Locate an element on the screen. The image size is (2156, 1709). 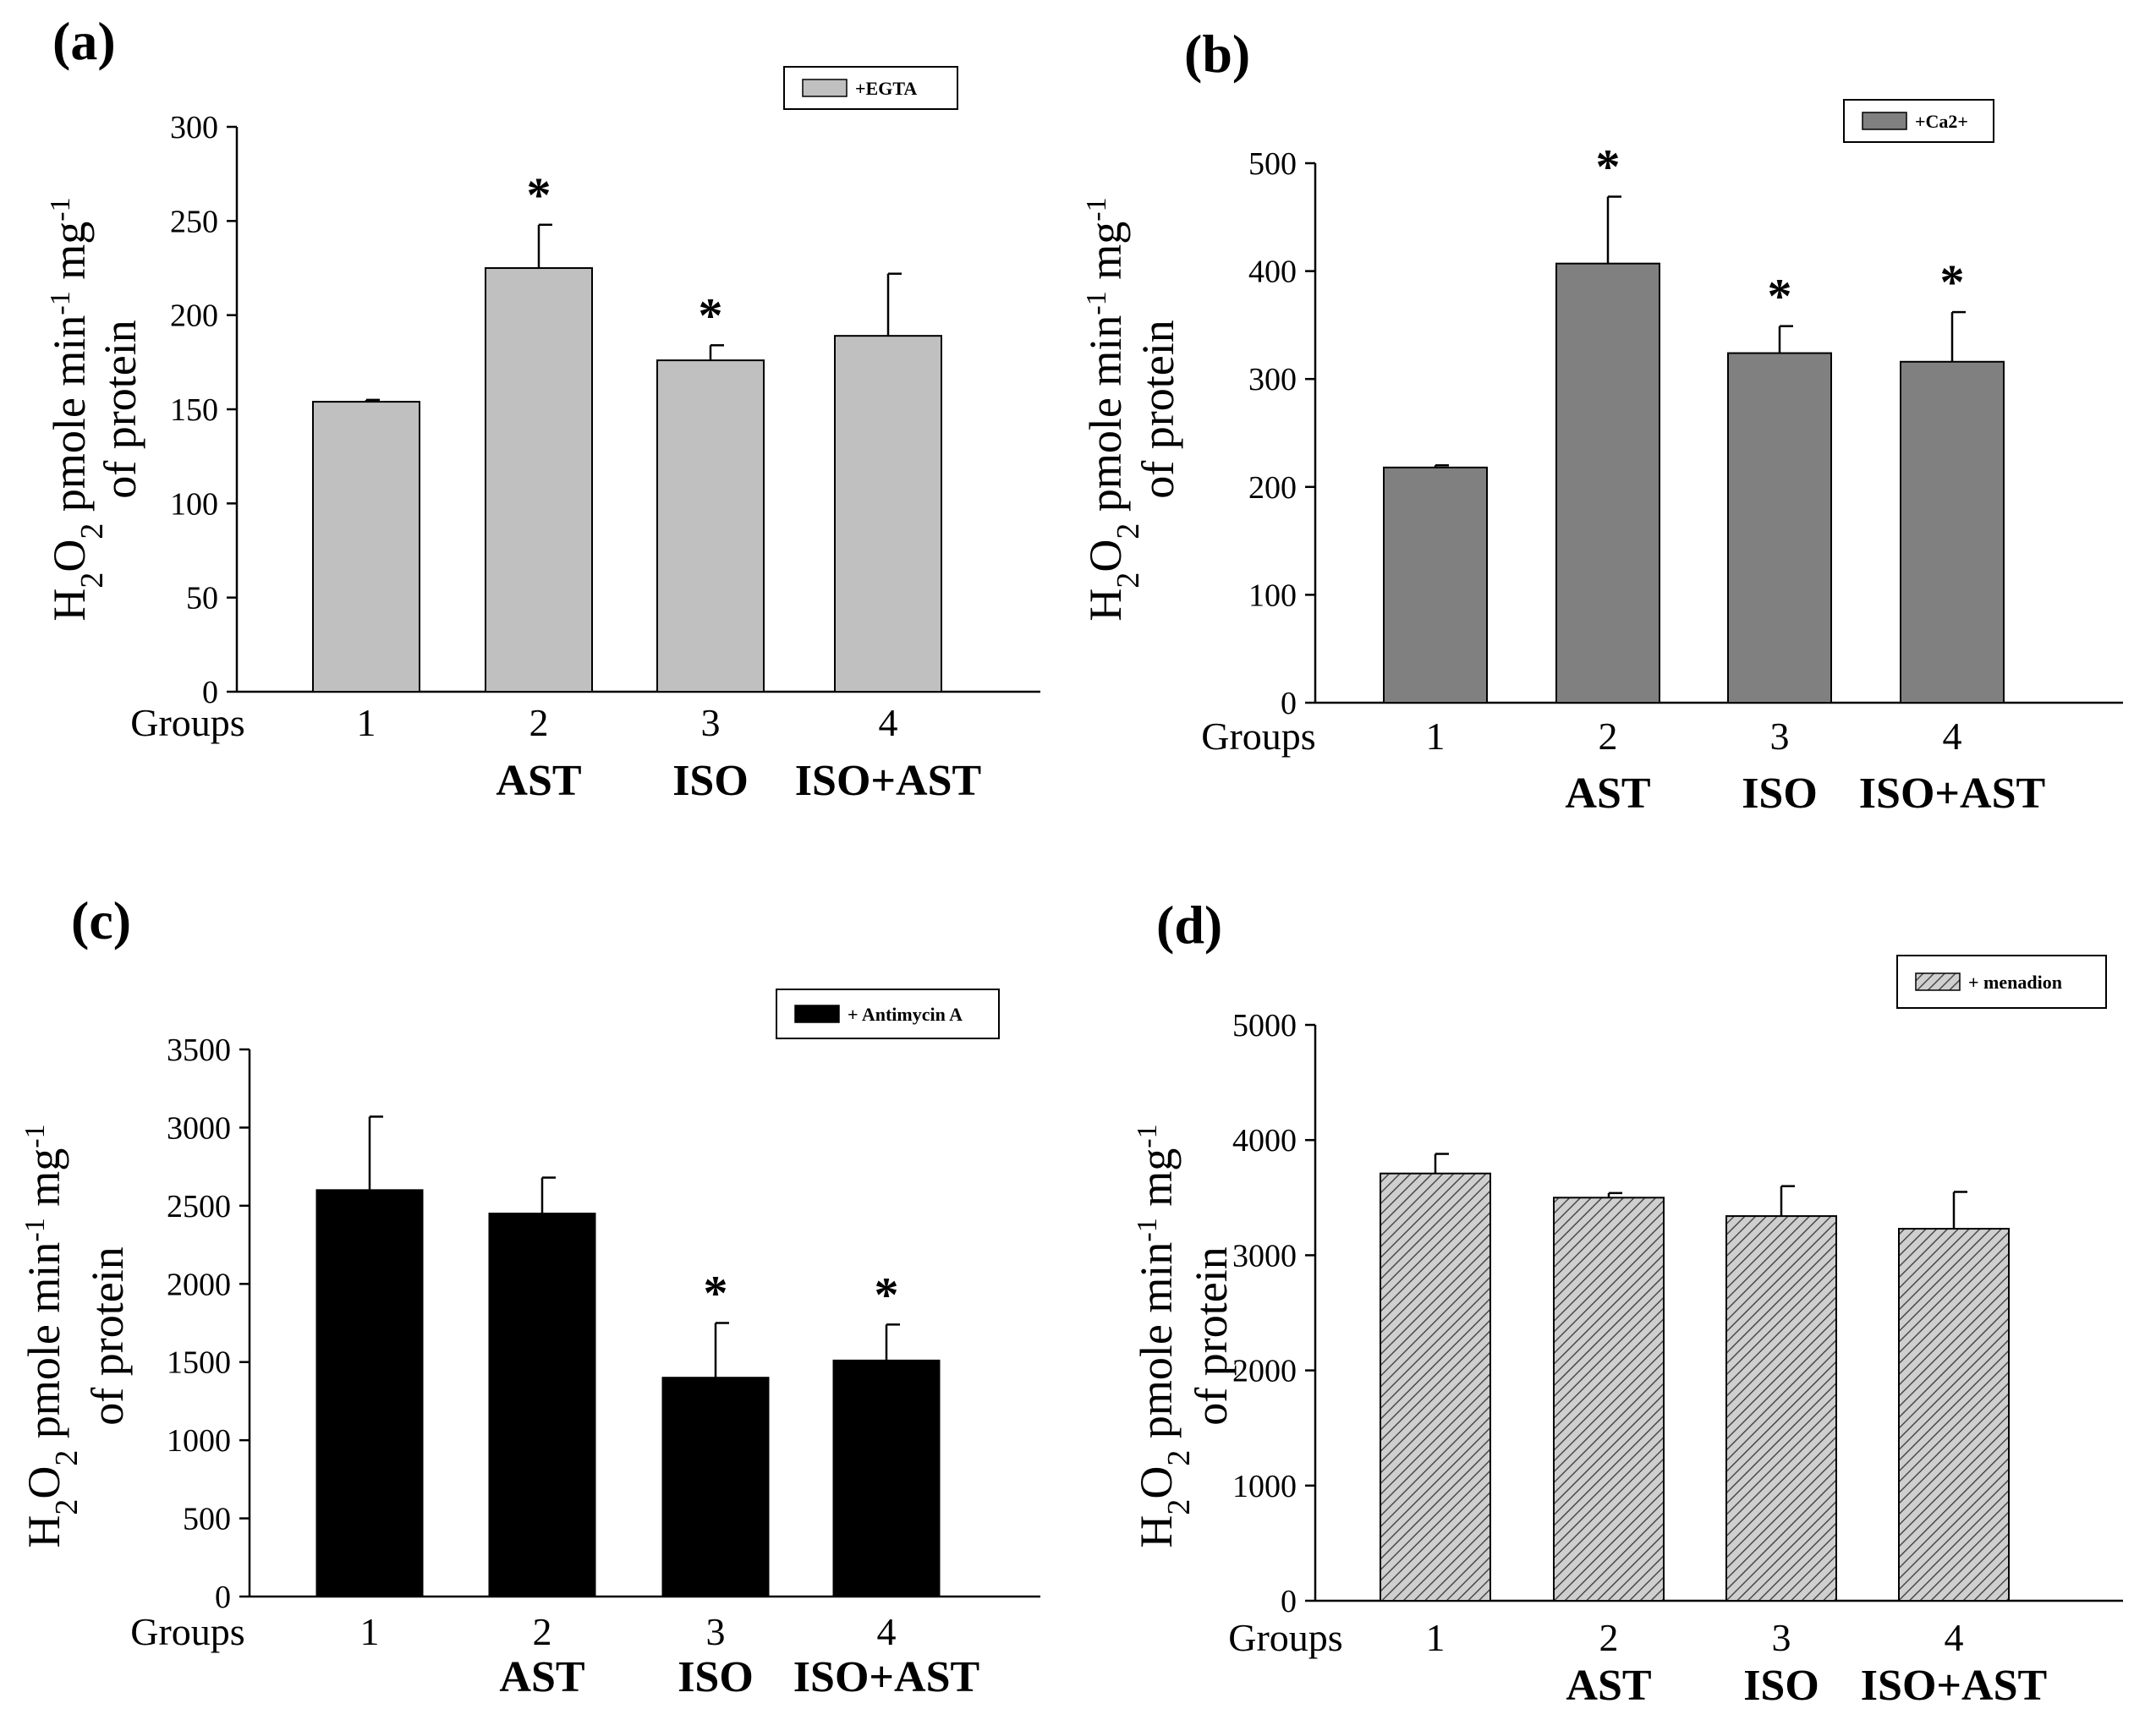
legend-box is located at coordinates (888, 1014).